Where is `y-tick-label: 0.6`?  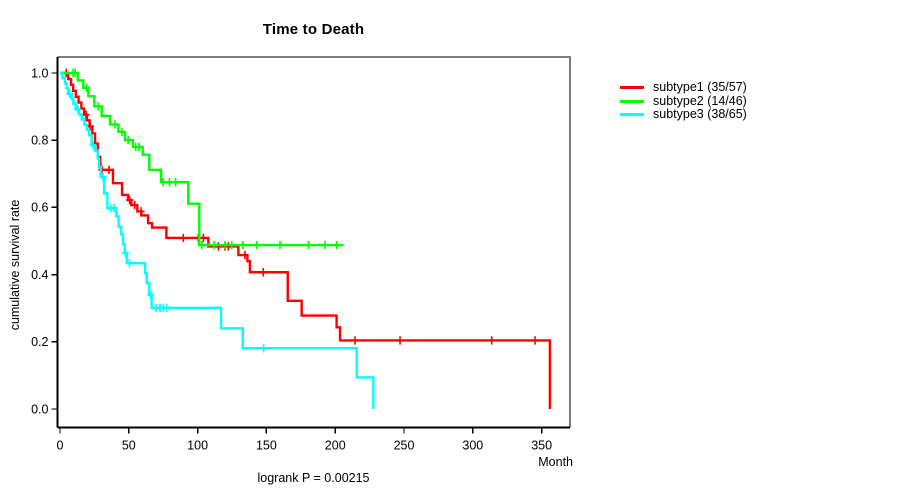
y-tick-label: 0.6 is located at coordinates (39, 208).